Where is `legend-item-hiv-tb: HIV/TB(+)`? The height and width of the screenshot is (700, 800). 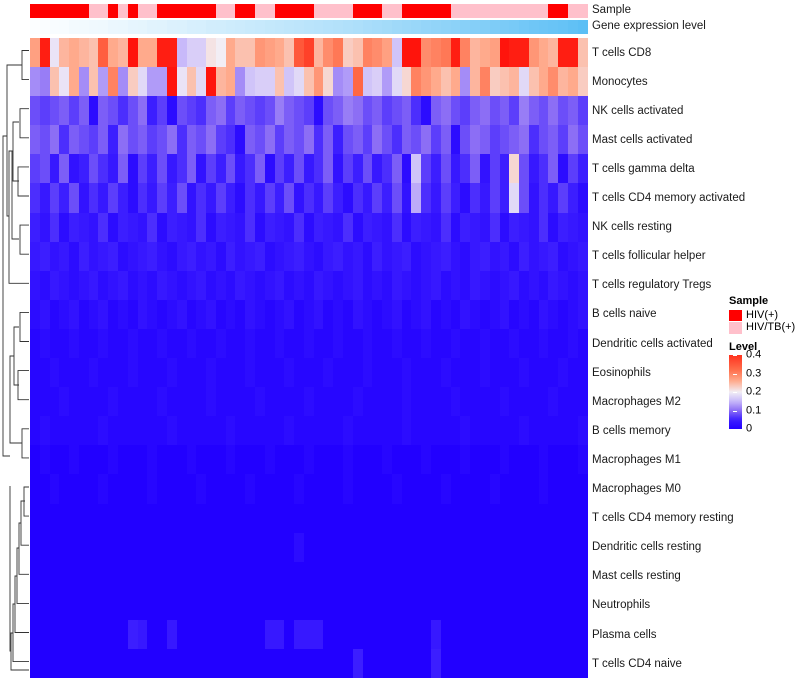
legend-item-hiv-tb: HIV/TB(+) is located at coordinates (762, 328).